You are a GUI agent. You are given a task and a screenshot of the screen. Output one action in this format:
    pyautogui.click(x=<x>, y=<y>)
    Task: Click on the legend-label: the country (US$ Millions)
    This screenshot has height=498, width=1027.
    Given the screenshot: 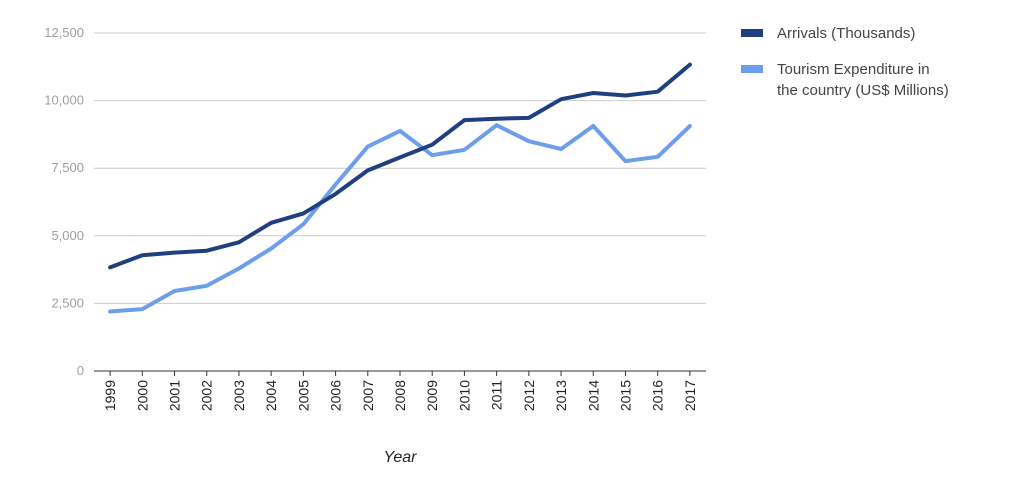 What is the action you would take?
    pyautogui.click(x=863, y=90)
    